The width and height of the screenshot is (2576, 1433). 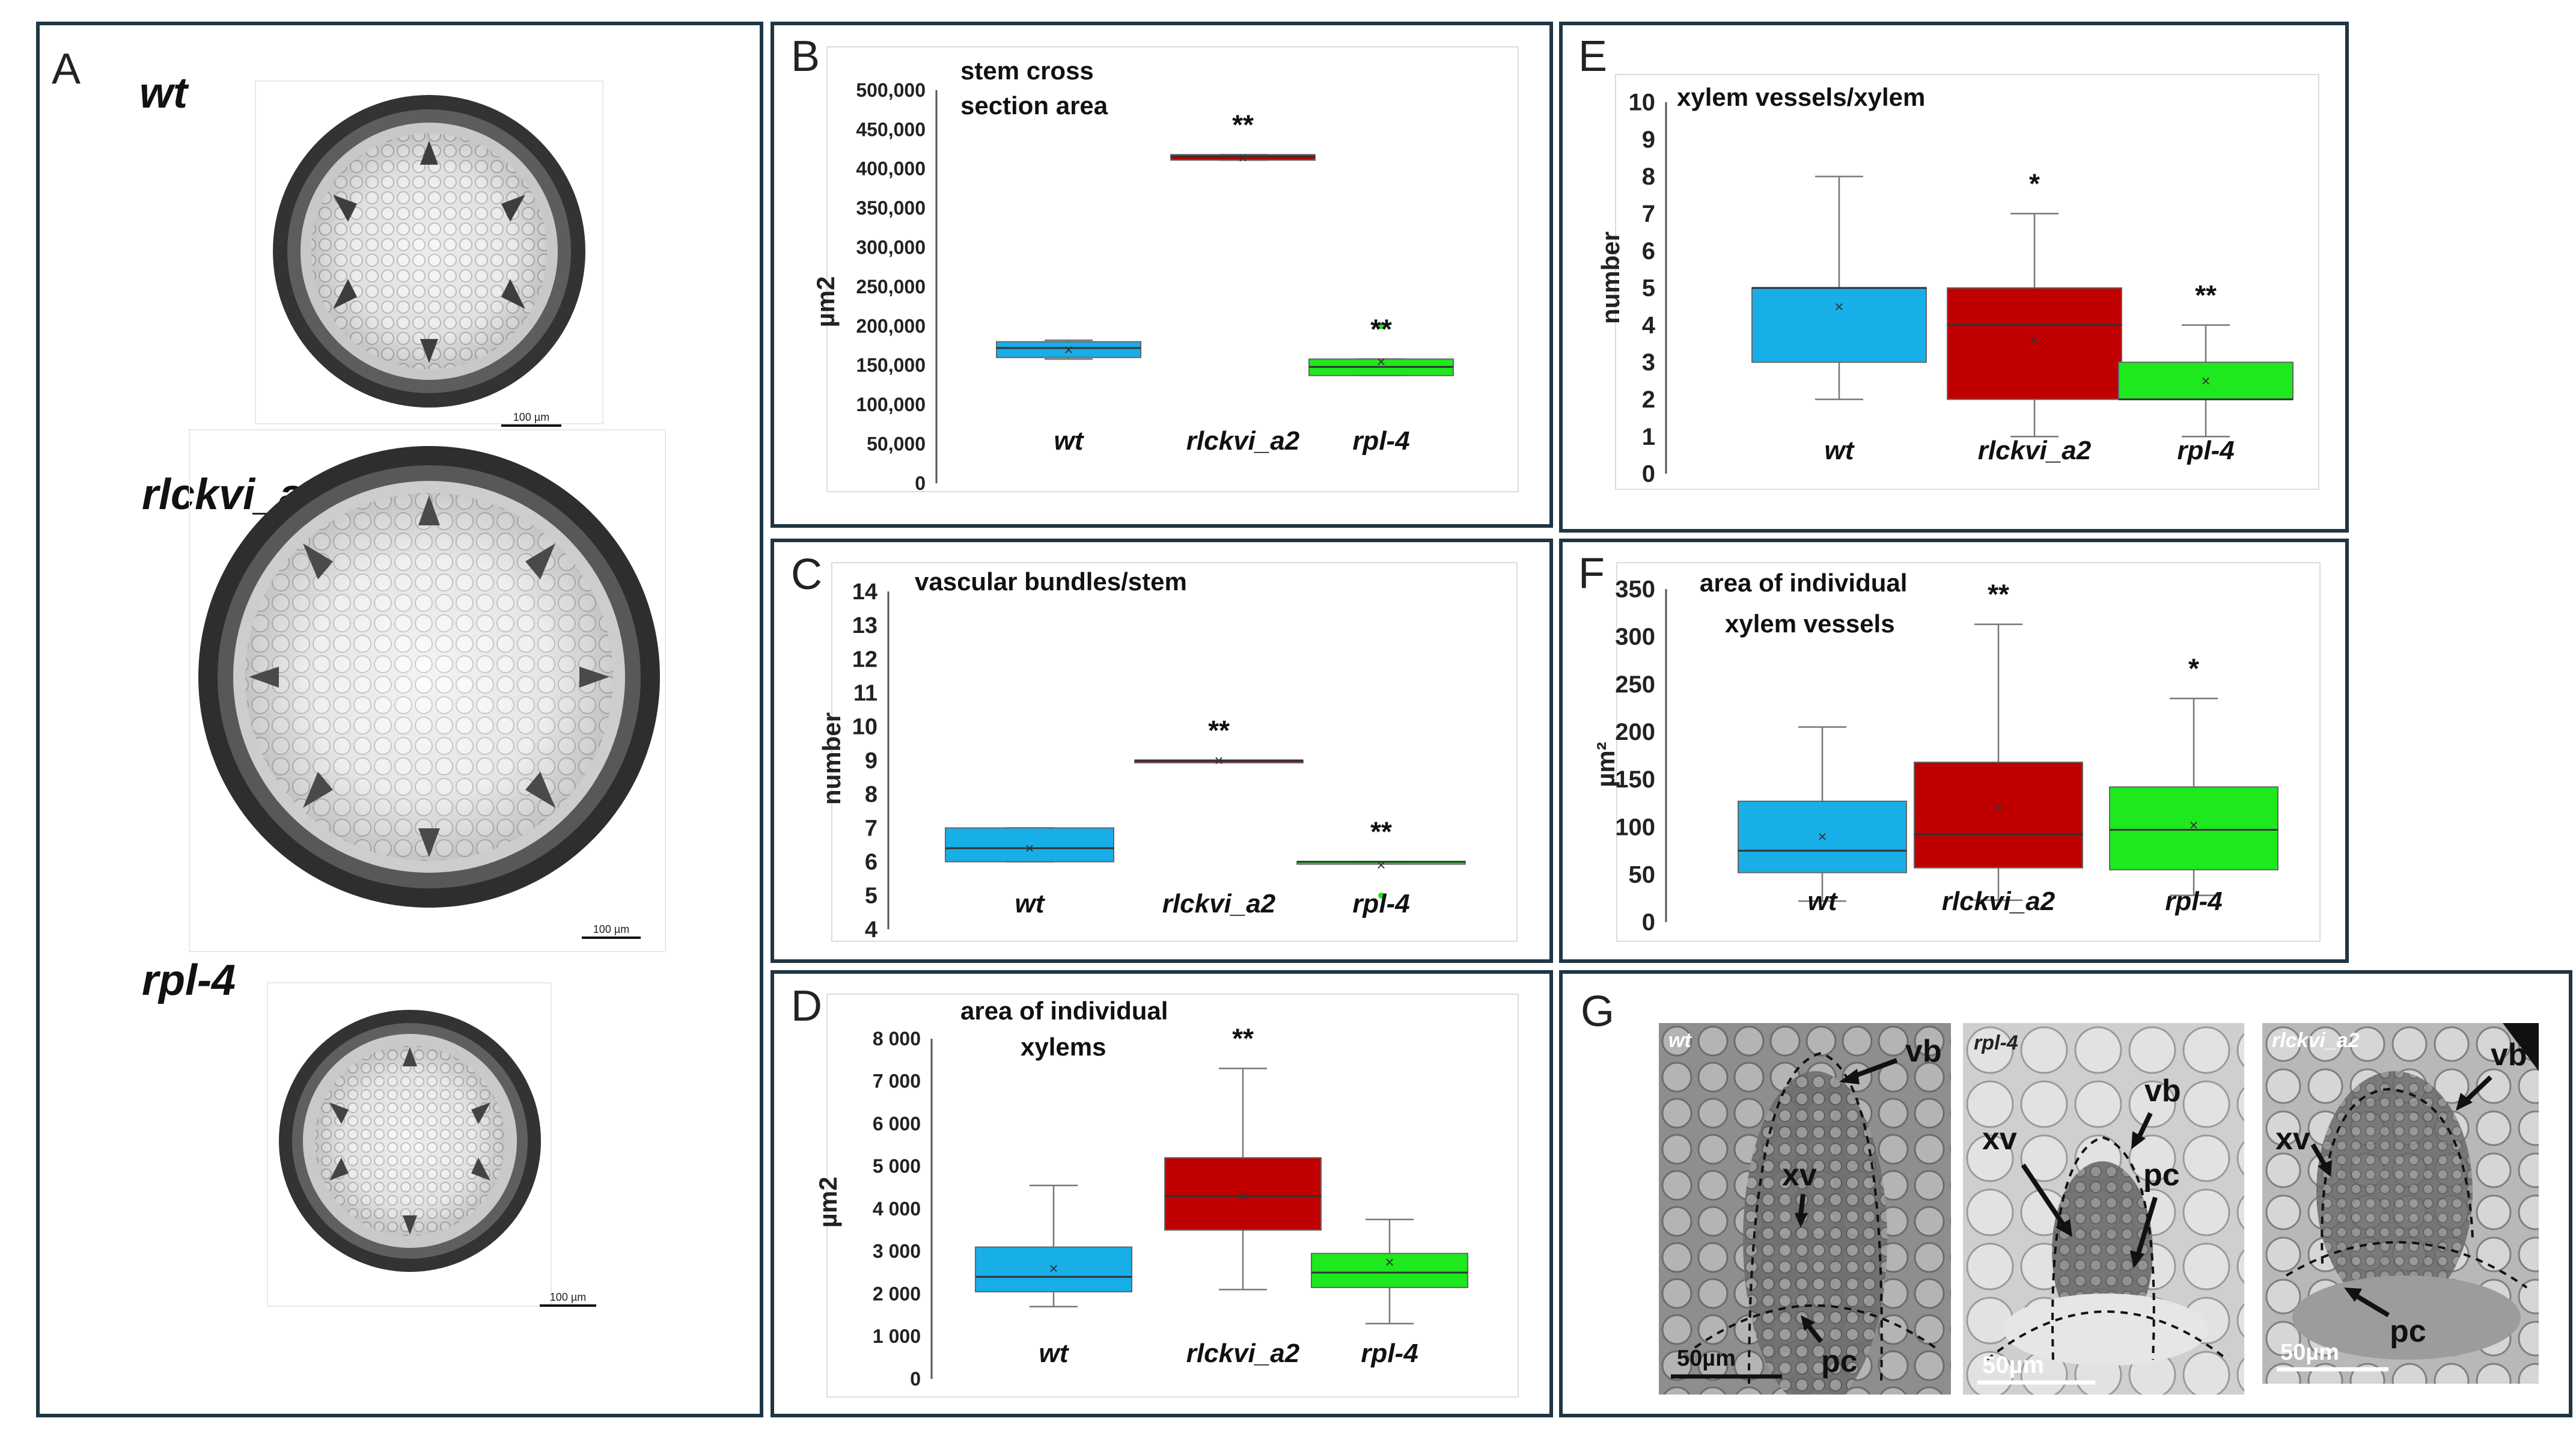 What do you see at coordinates (891, 247) in the screenshot?
I see `y-tick-label-b: 300,000` at bounding box center [891, 247].